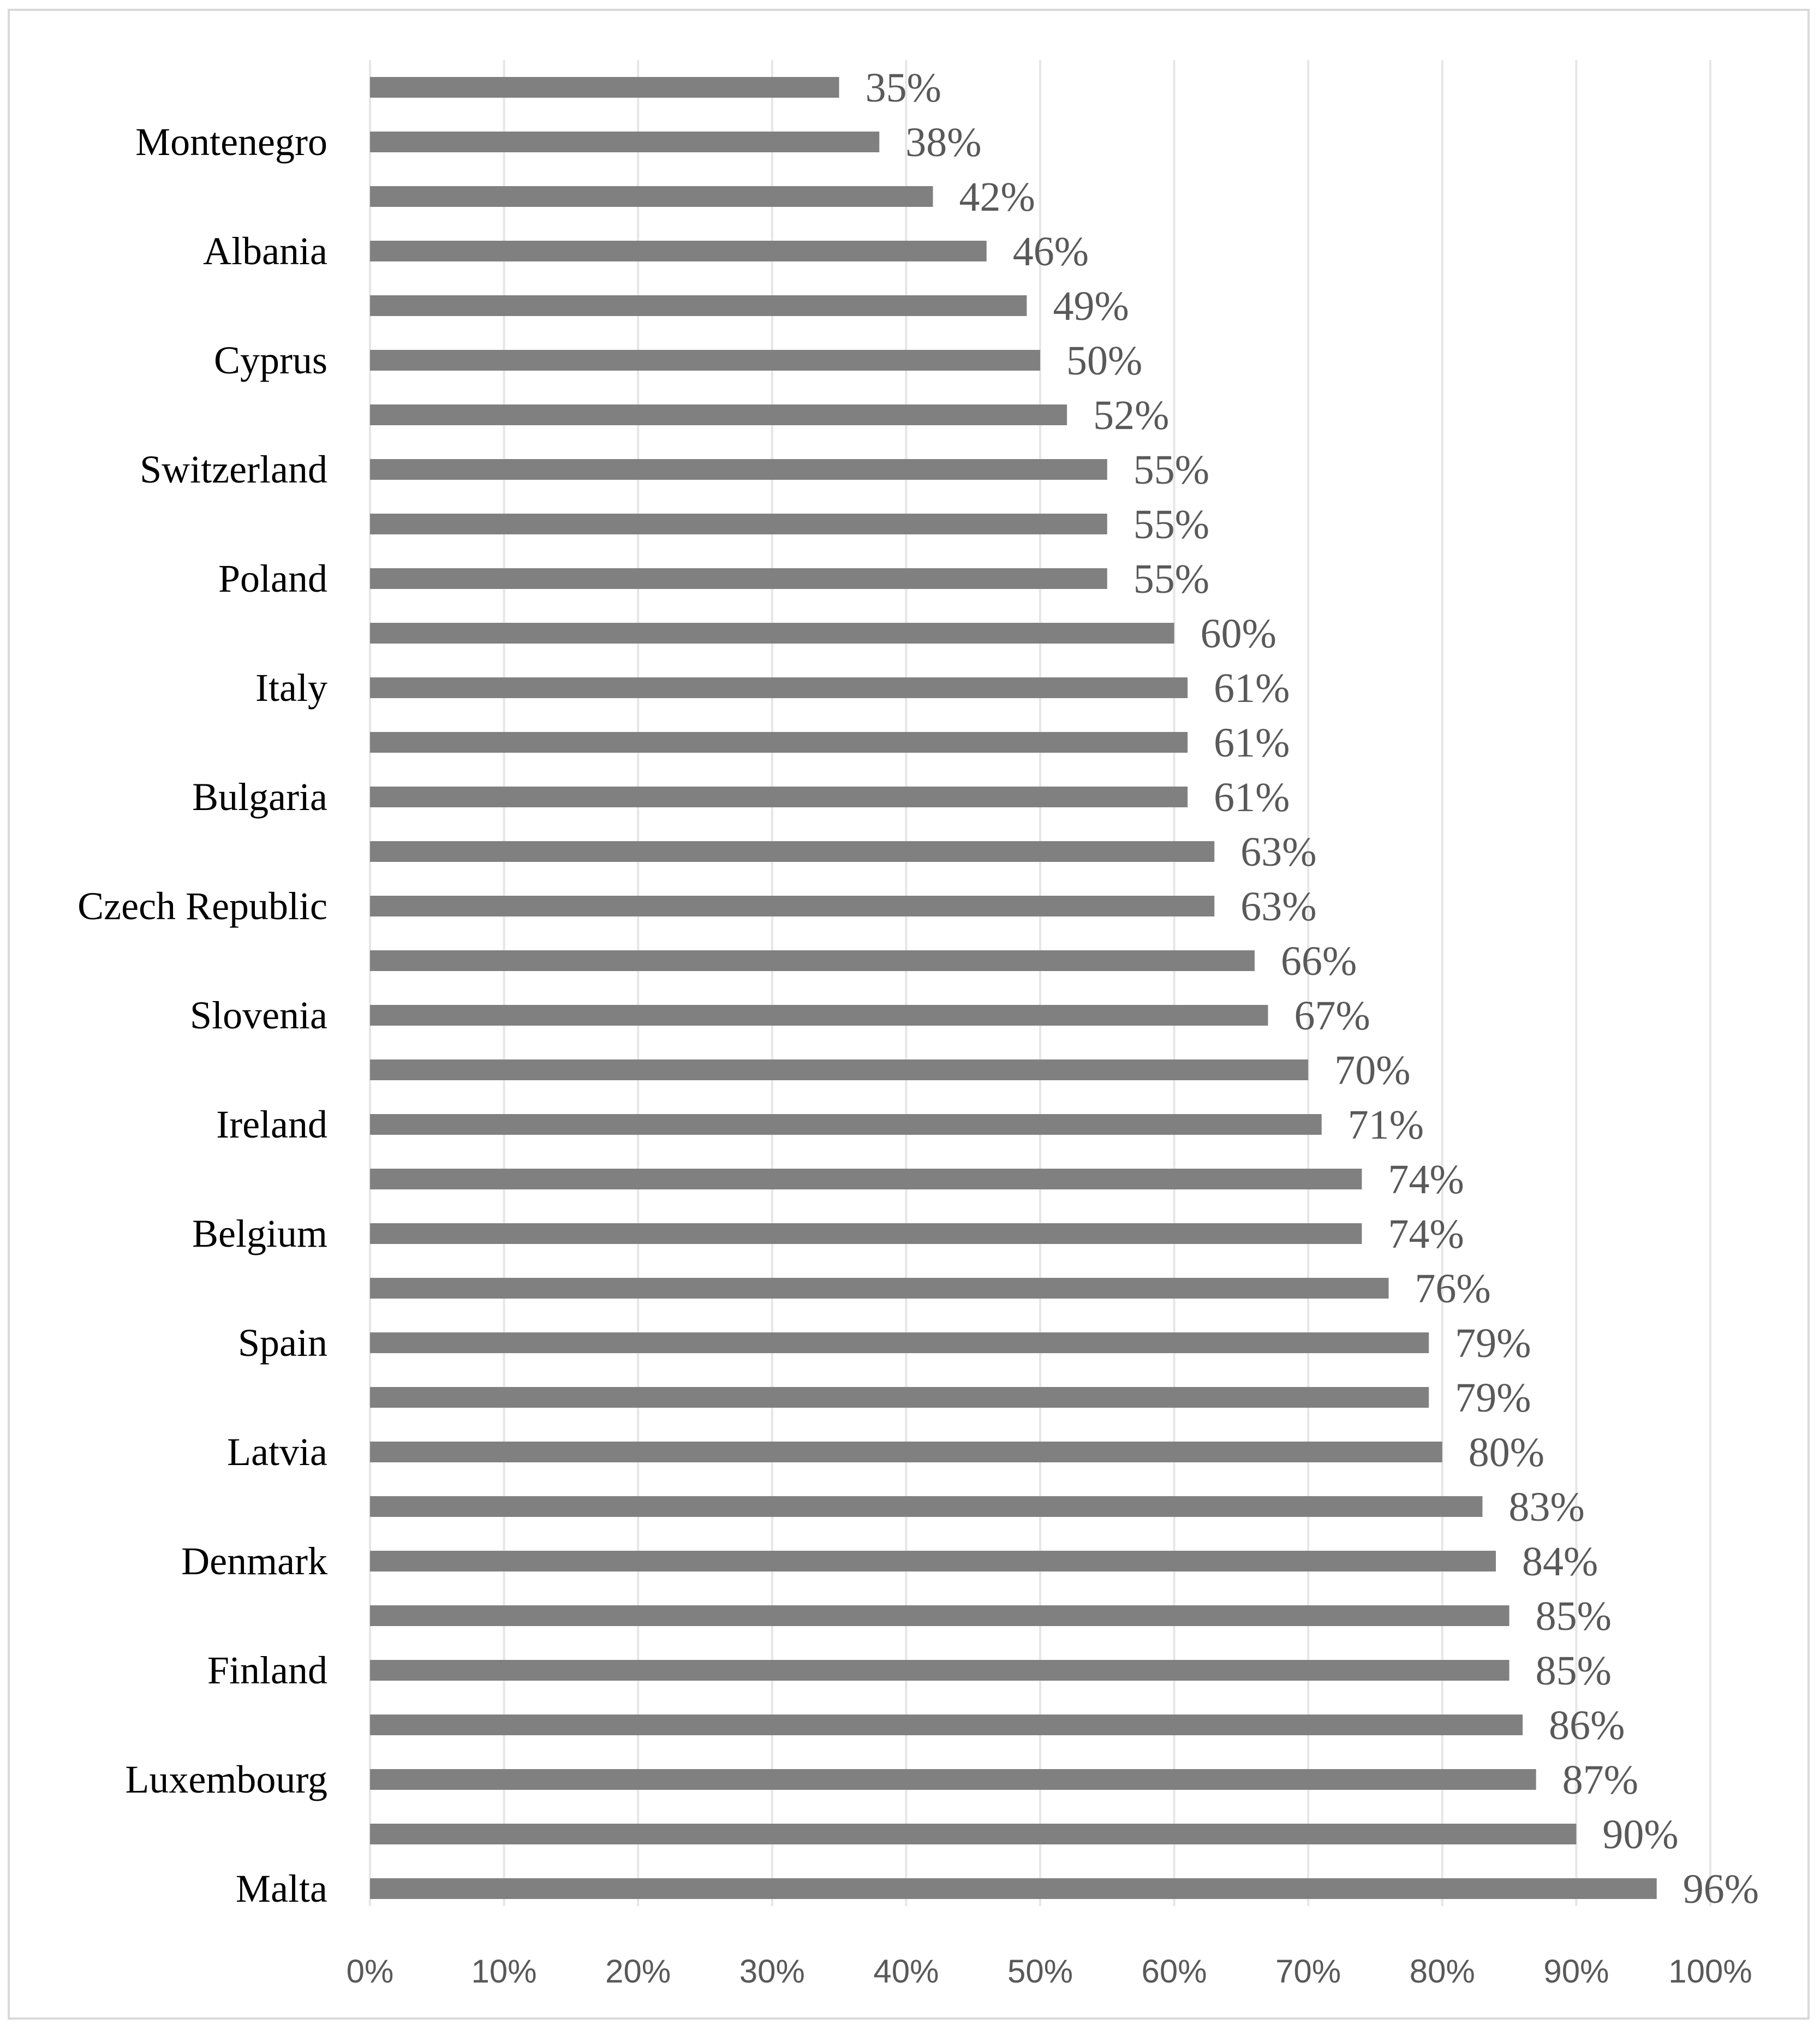 Image resolution: width=1820 pixels, height=2030 pixels. Describe the element at coordinates (277, 1452) in the screenshot. I see `category-label-latvia: Latvia` at that location.